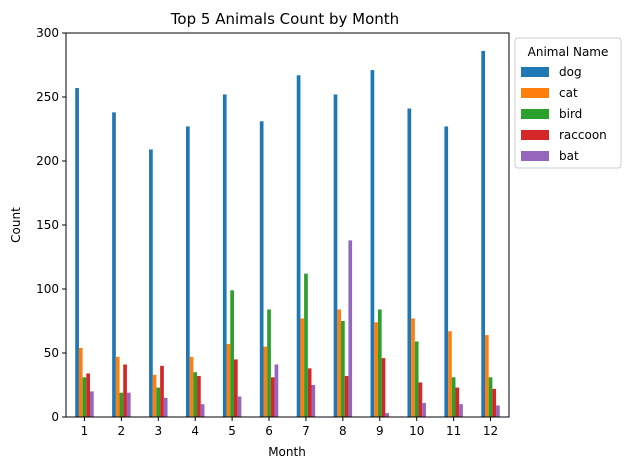  I want to click on y-tick-label: 100, so click(47, 289).